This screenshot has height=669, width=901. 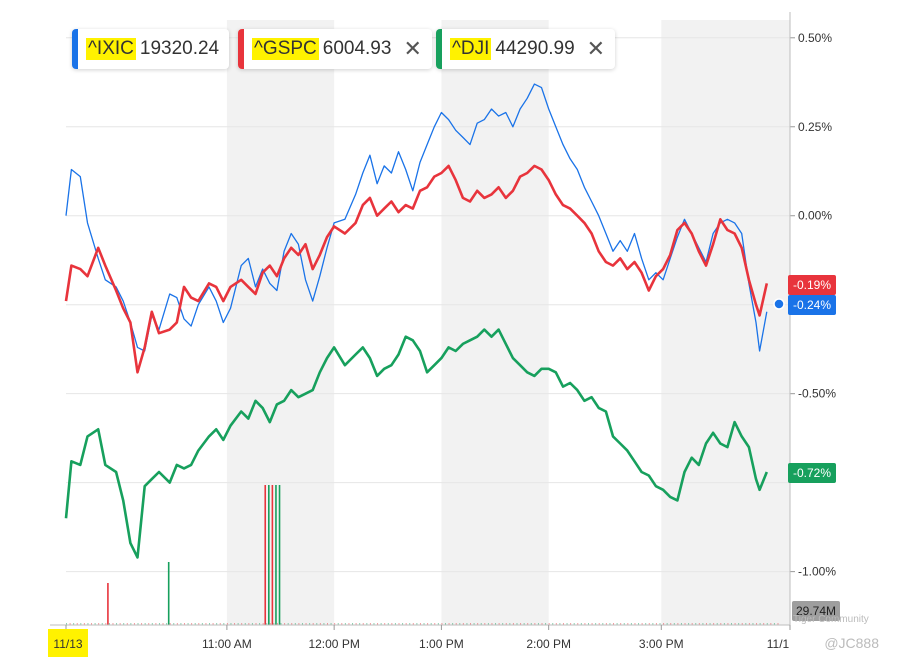 I want to click on x-tick-highlight, so click(x=68, y=643).